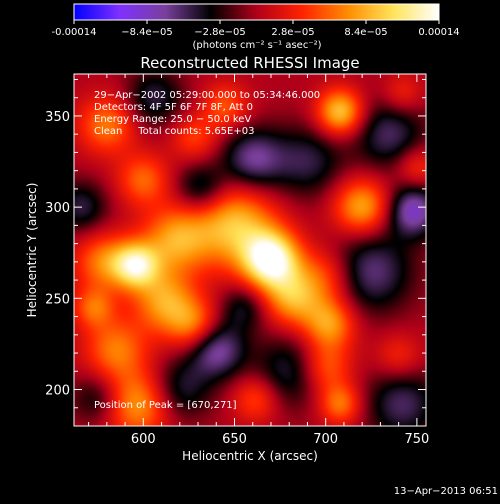 This screenshot has height=504, width=500. Describe the element at coordinates (207, 95) in the screenshot. I see `annotation-time-range: 29−Apr−2002 05:29:00.000 to 05:34:46.000` at that location.